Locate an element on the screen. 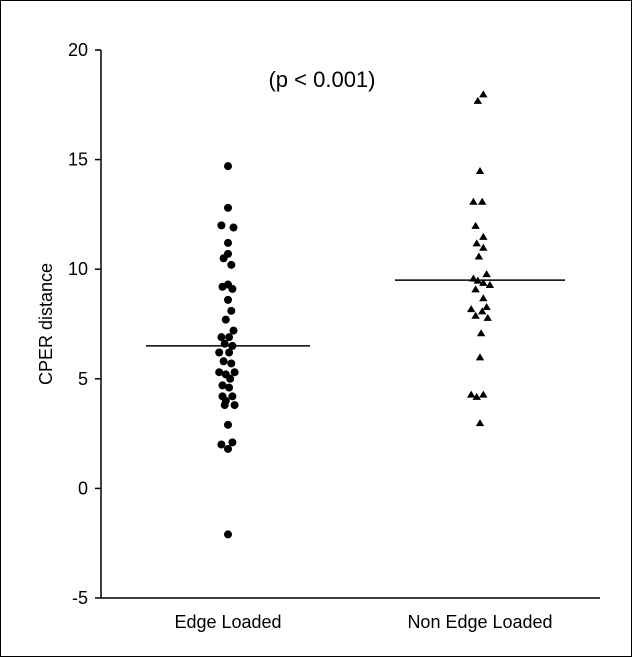  y-tick-label: 10 is located at coordinates (78, 269).